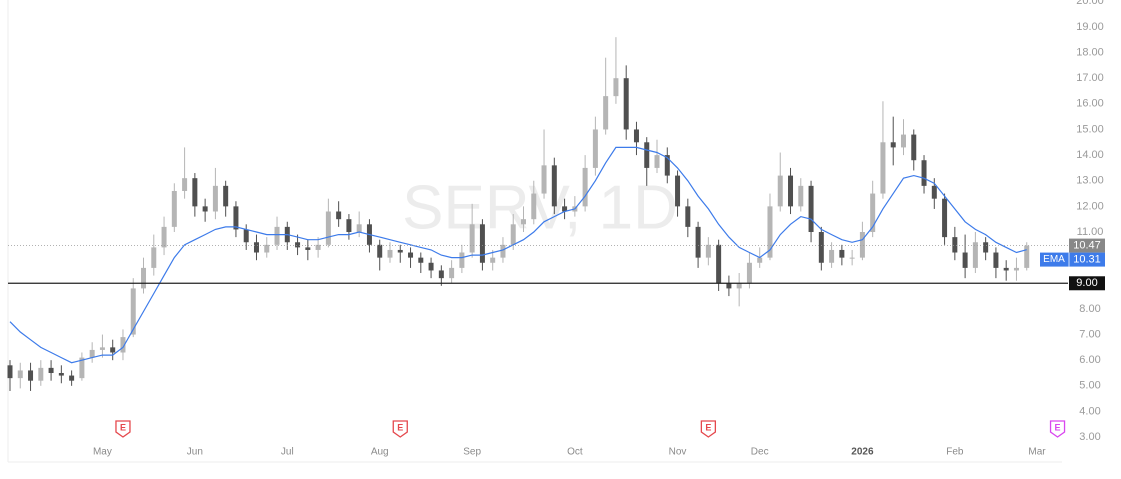 This screenshot has width=1121, height=479. What do you see at coordinates (1090, 27) in the screenshot?
I see `y-tick-label: 19.00` at bounding box center [1090, 27].